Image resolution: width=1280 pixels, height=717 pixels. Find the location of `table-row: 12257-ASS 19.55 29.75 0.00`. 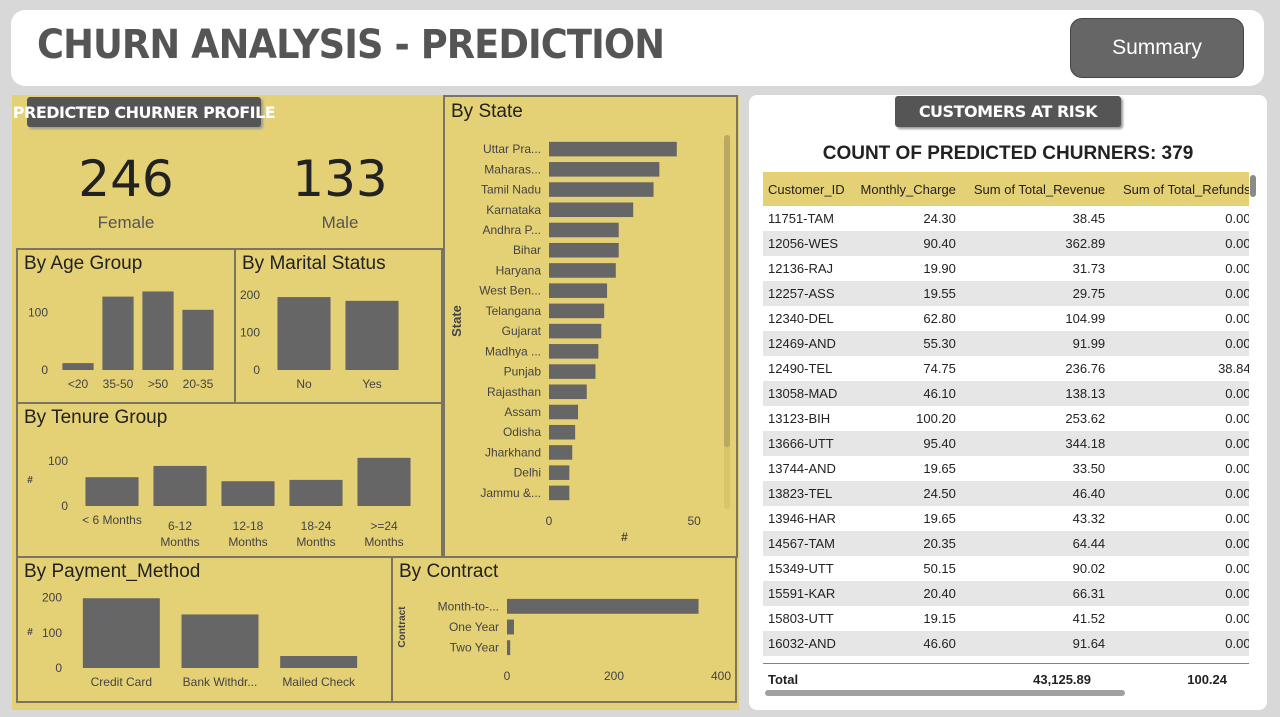

table-row: 12257-ASS 19.55 29.75 0.00 is located at coordinates (1006, 293).